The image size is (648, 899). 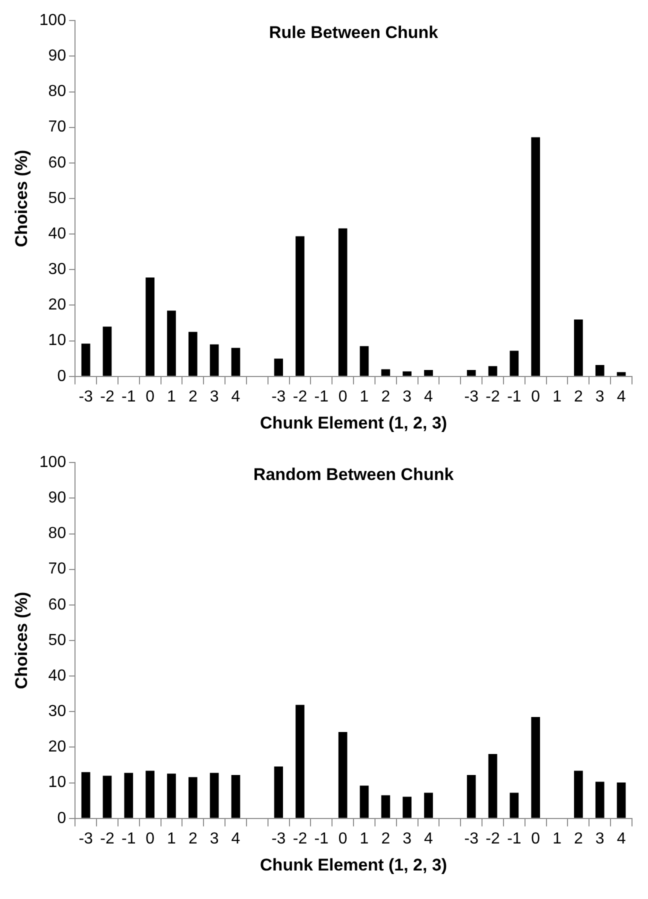 I want to click on y-tick-label: 40, so click(x=57, y=233).